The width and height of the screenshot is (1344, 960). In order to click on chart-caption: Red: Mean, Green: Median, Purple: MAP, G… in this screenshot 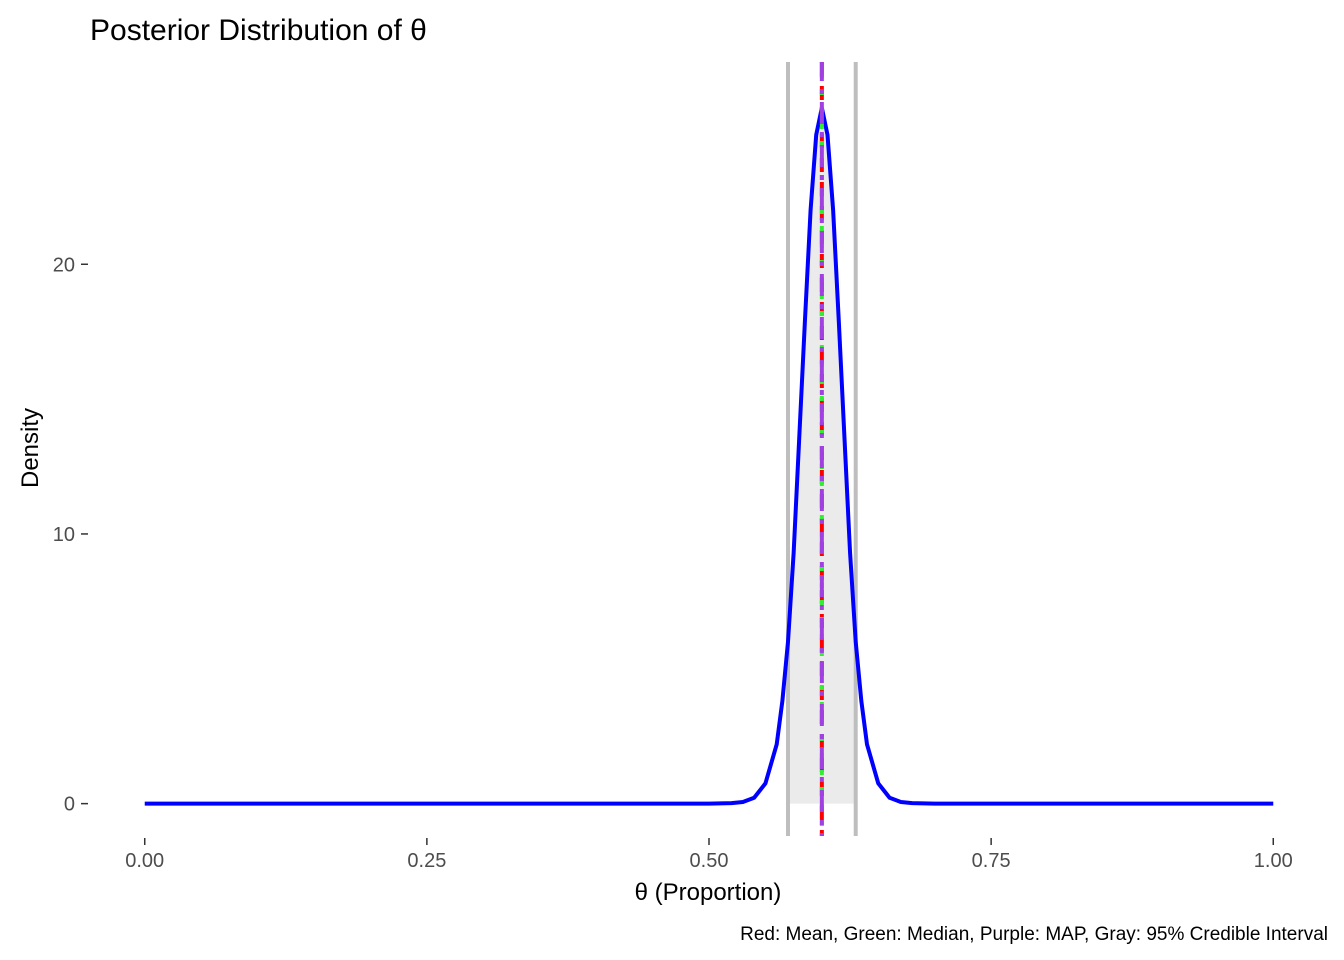, I will do `click(1034, 934)`.